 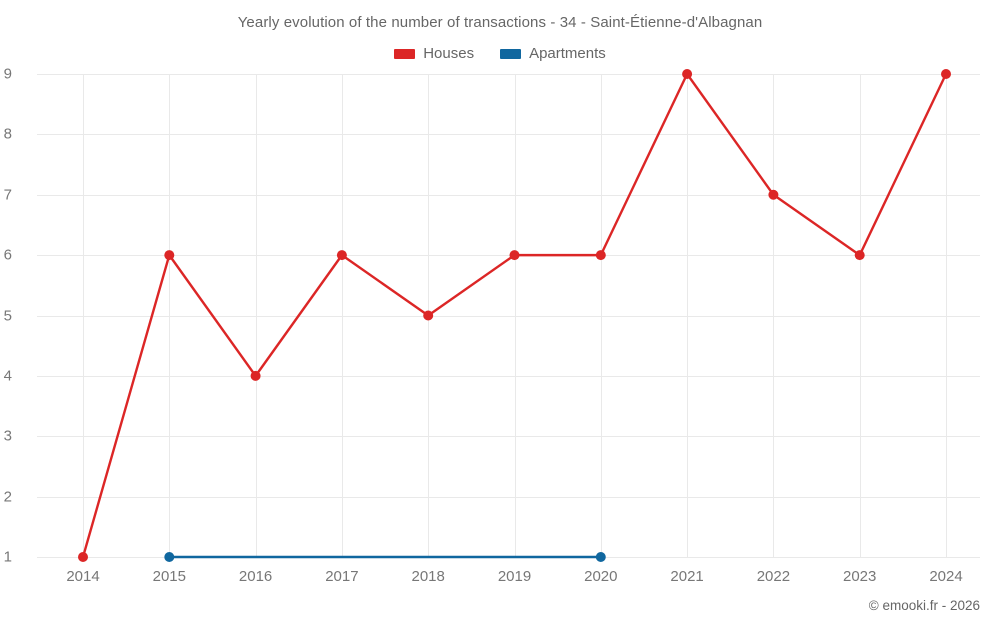 I want to click on legend-item-apartments: Apartments, so click(x=553, y=53).